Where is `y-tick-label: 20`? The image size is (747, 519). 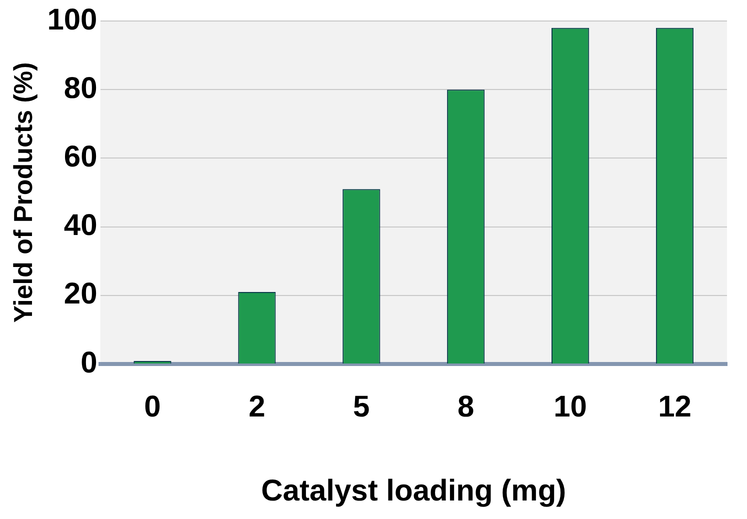 y-tick-label: 20 is located at coordinates (81, 294).